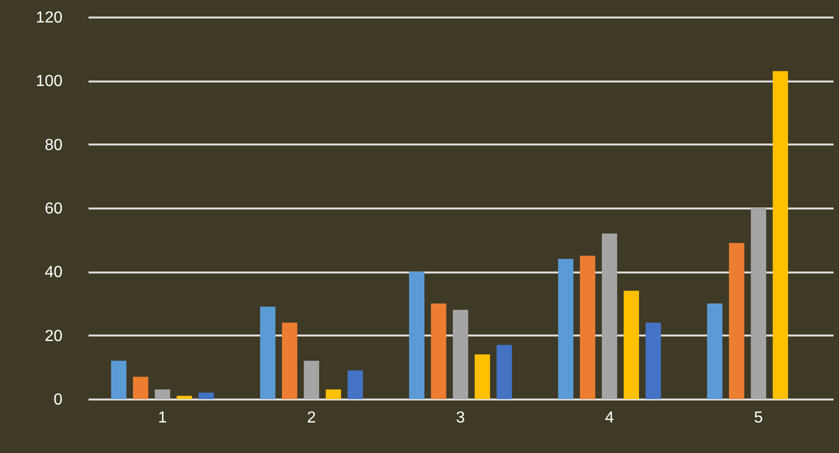 This screenshot has height=453, width=839. What do you see at coordinates (58, 400) in the screenshot?
I see `y-tick-label: 0` at bounding box center [58, 400].